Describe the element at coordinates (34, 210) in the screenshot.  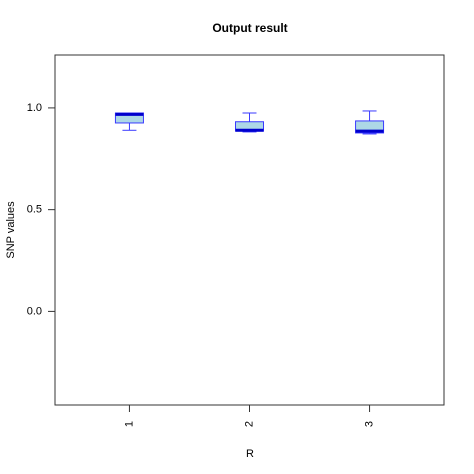
I see `y-tick-label: 0.5` at that location.